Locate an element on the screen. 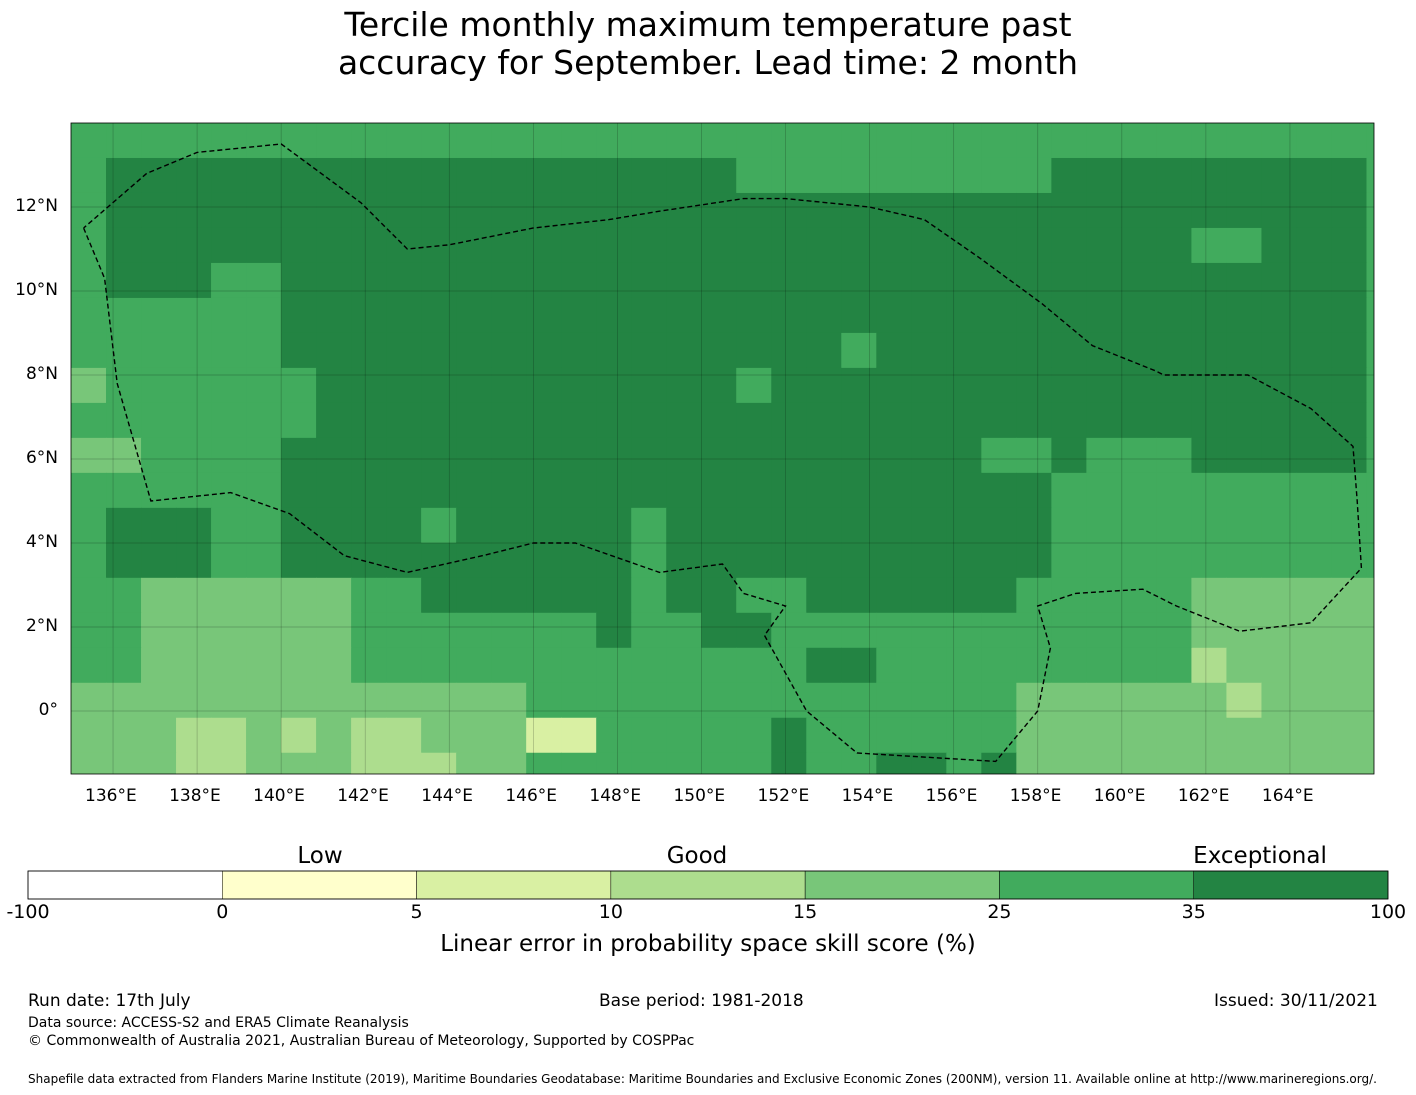 The height and width of the screenshot is (1095, 1416). latitude-label: 4°N is located at coordinates (41, 542).